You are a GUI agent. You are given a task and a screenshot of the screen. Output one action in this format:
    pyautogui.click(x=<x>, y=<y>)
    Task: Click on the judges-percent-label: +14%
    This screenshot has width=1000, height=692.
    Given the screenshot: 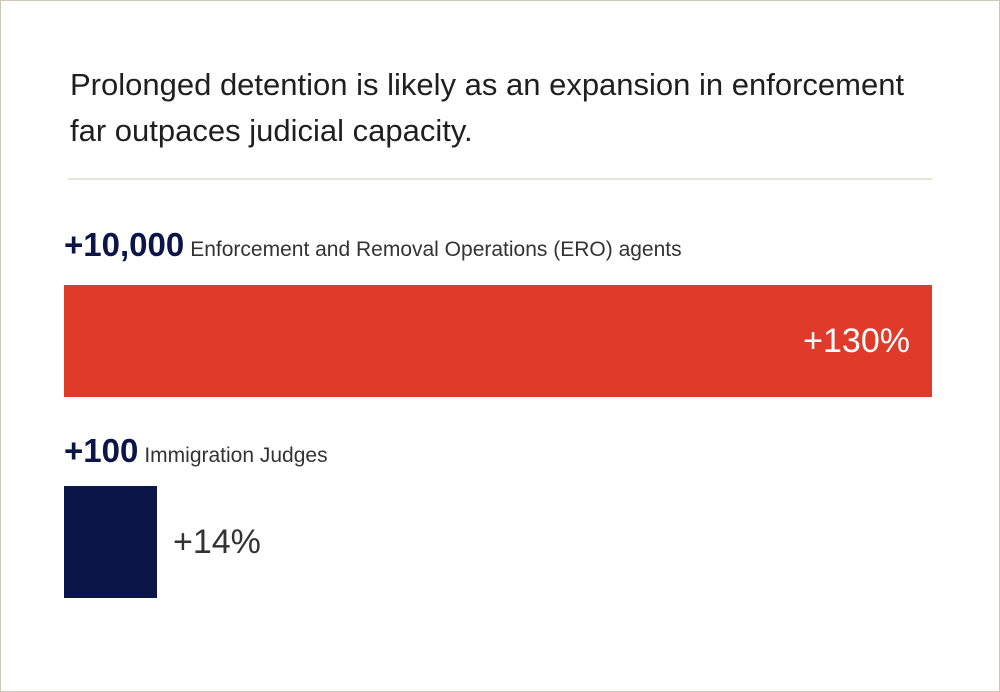 What is the action you would take?
    pyautogui.click(x=217, y=542)
    